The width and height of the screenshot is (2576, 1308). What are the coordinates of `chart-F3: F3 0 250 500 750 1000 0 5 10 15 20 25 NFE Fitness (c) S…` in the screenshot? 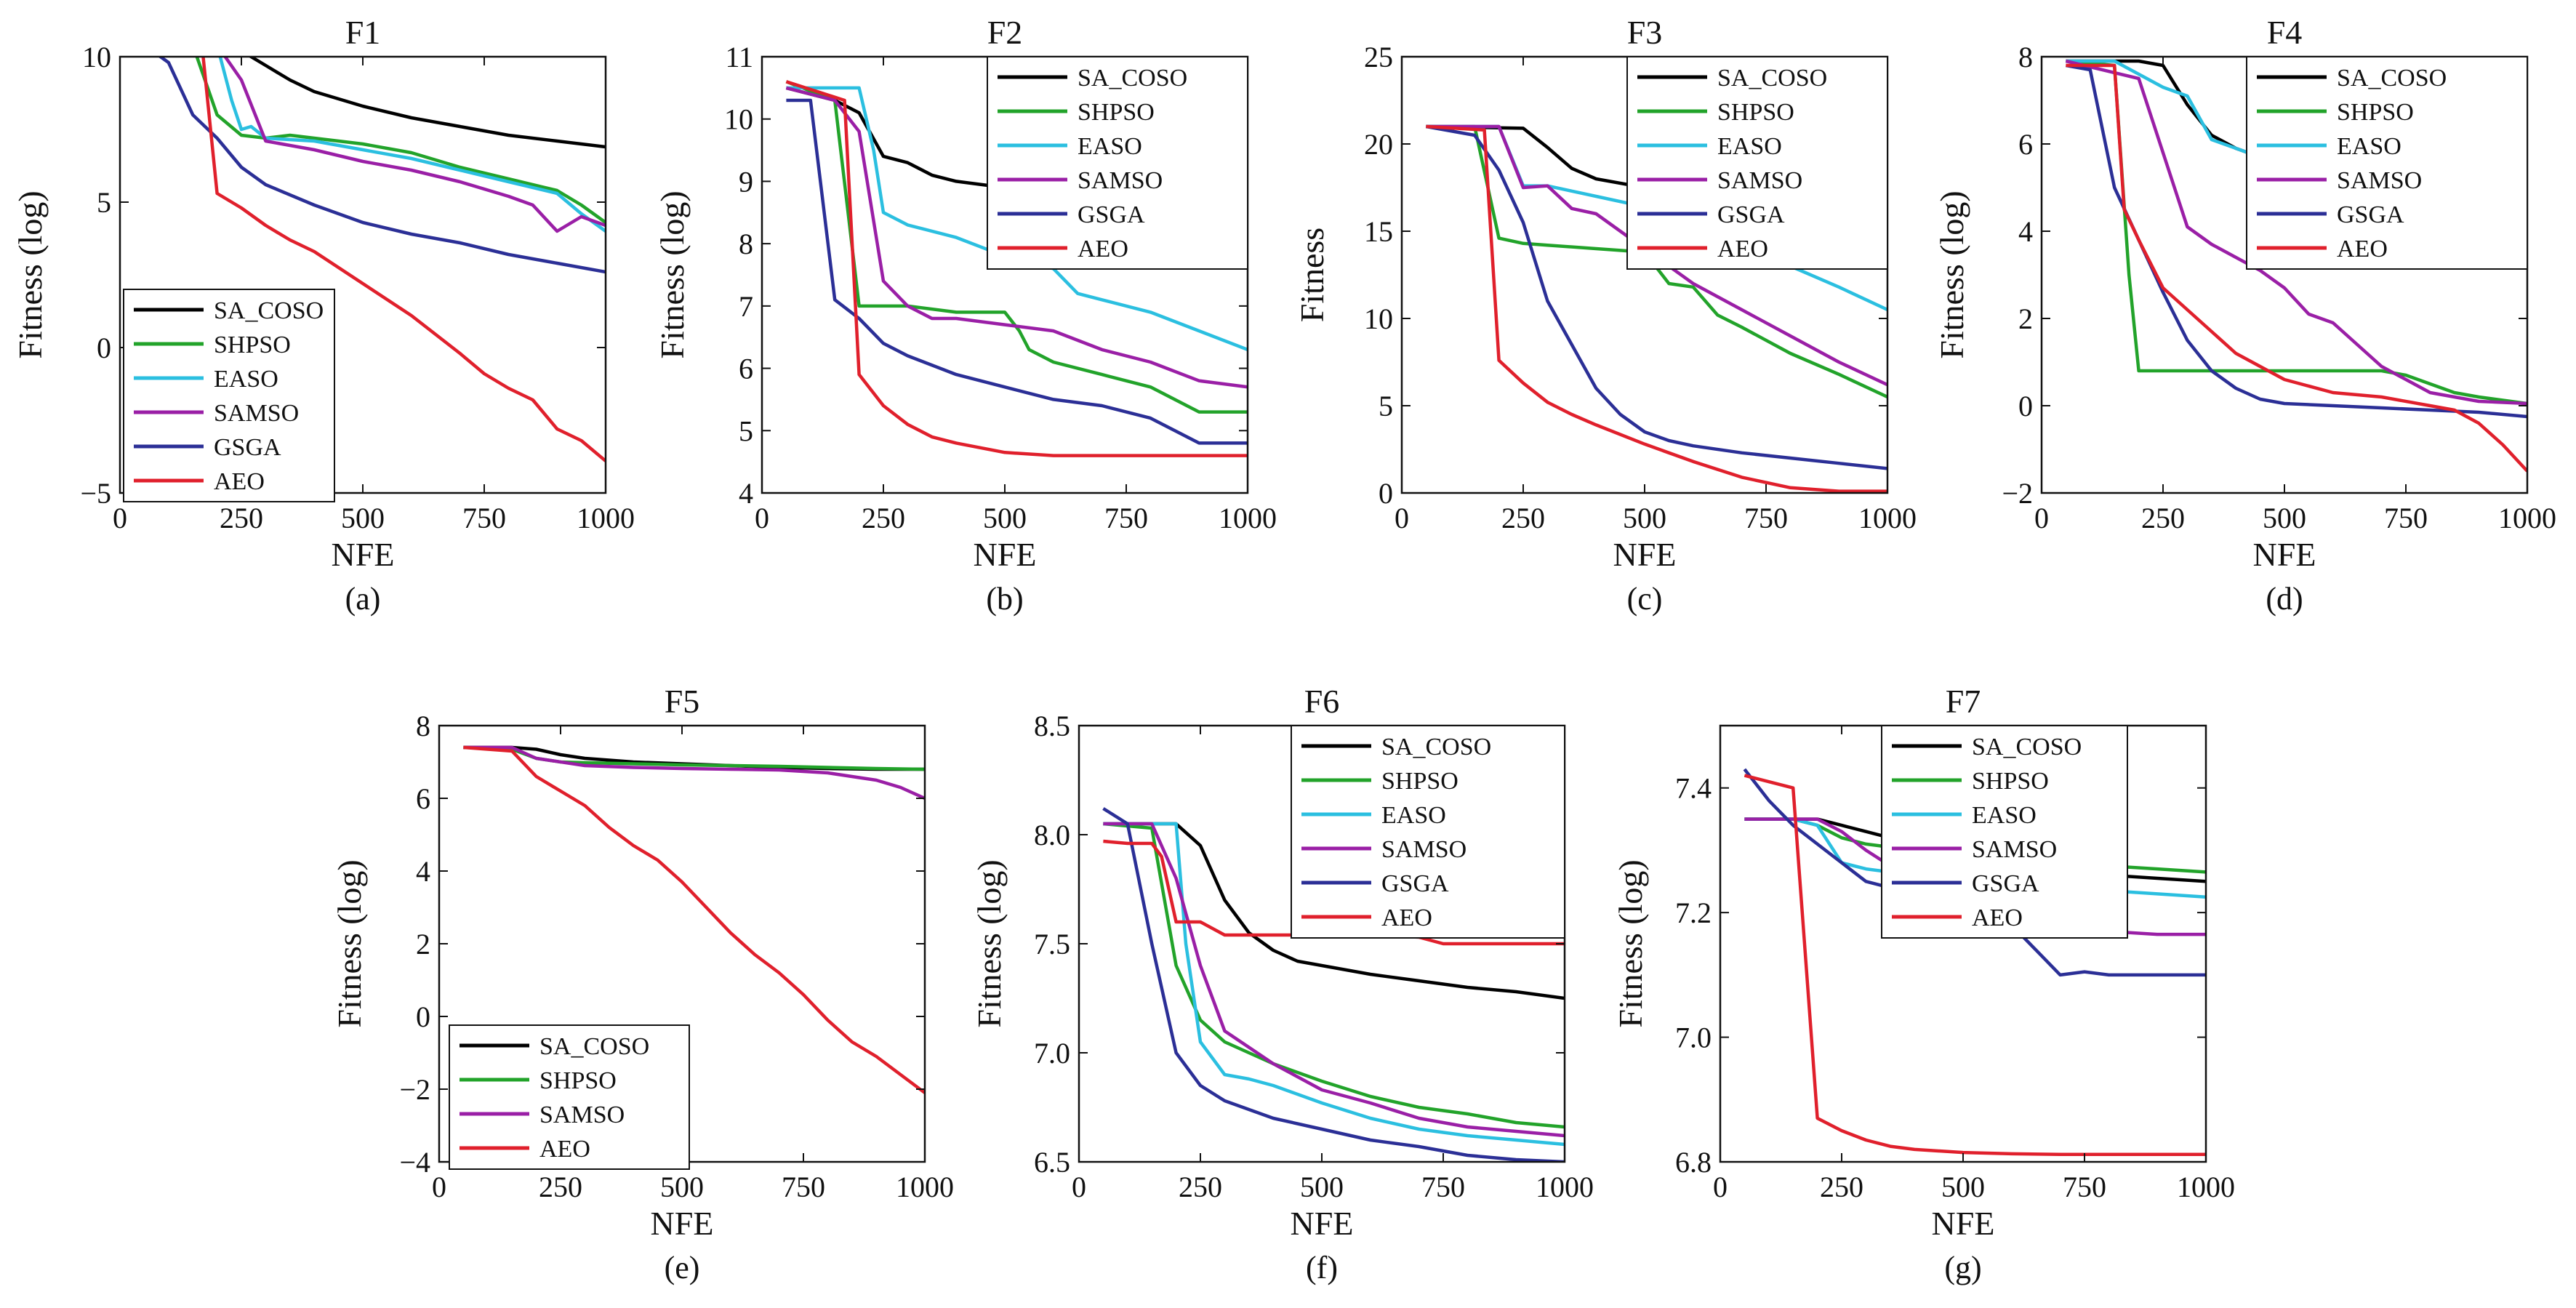 It's located at (1605, 315).